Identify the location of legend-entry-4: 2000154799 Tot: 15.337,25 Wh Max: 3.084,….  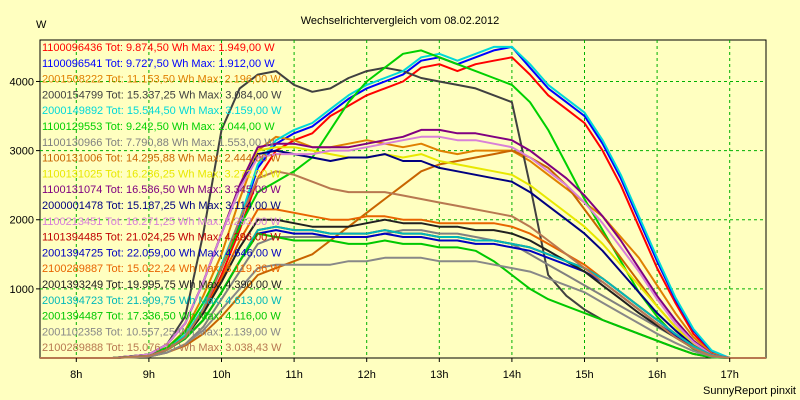
(162, 95).